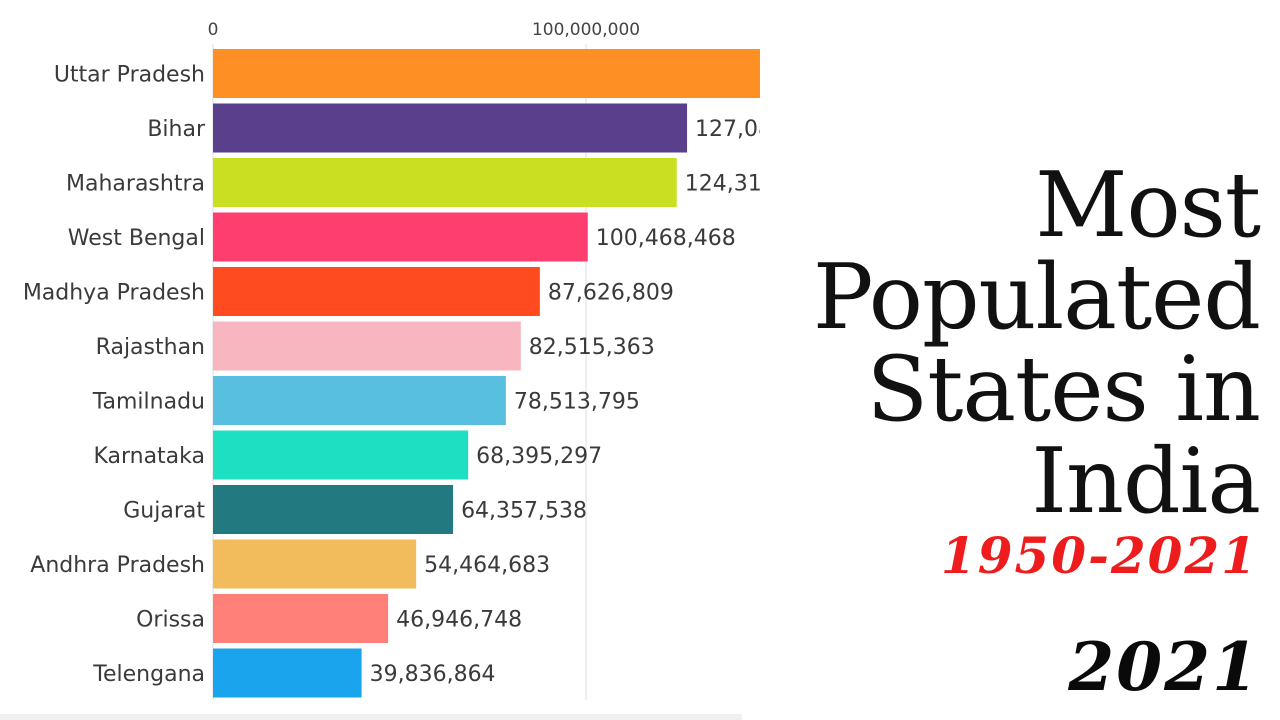 Image resolution: width=1280 pixels, height=720 pixels. Describe the element at coordinates (586, 30) in the screenshot. I see `x-tick-label: 100,000,000` at that location.